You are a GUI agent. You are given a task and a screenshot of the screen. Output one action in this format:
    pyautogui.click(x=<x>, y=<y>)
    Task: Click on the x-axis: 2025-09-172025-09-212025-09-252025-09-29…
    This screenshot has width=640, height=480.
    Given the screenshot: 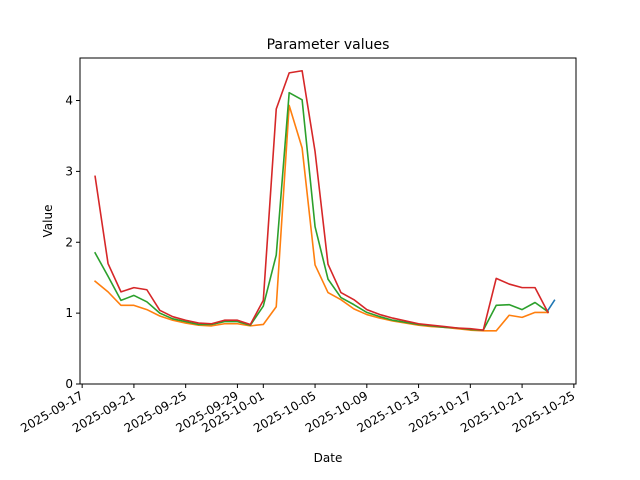 What is the action you would take?
    pyautogui.click(x=297, y=409)
    